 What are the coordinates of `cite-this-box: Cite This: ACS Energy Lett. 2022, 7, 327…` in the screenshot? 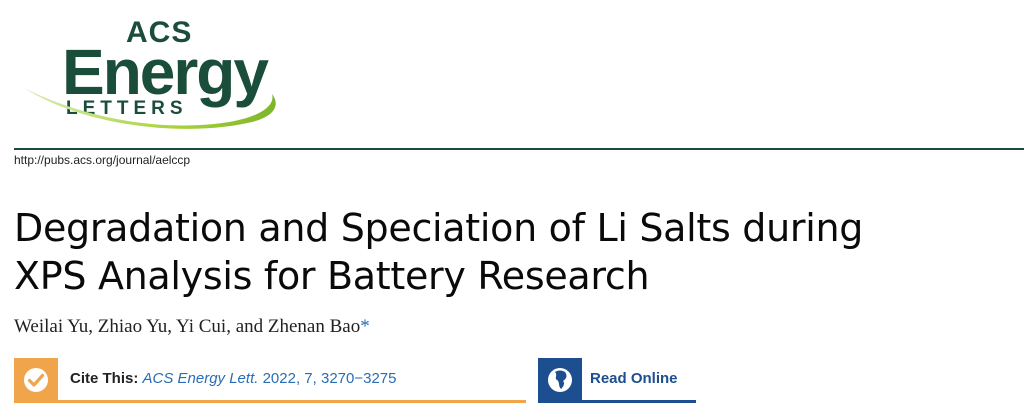 It's located at (270, 380).